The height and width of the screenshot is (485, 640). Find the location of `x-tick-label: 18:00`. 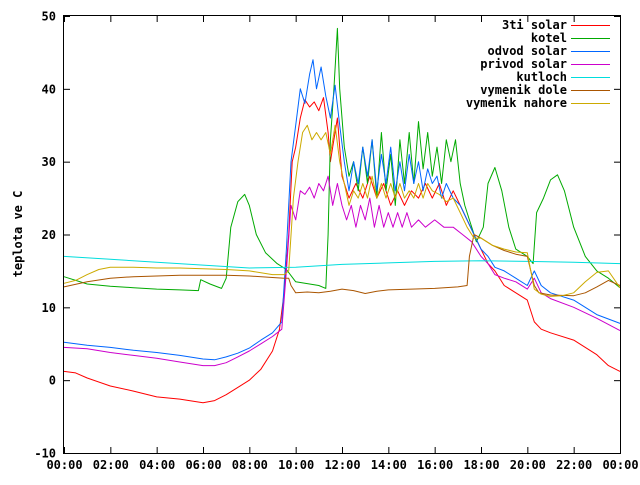

x-tick-label: 18:00 is located at coordinates (481, 465).